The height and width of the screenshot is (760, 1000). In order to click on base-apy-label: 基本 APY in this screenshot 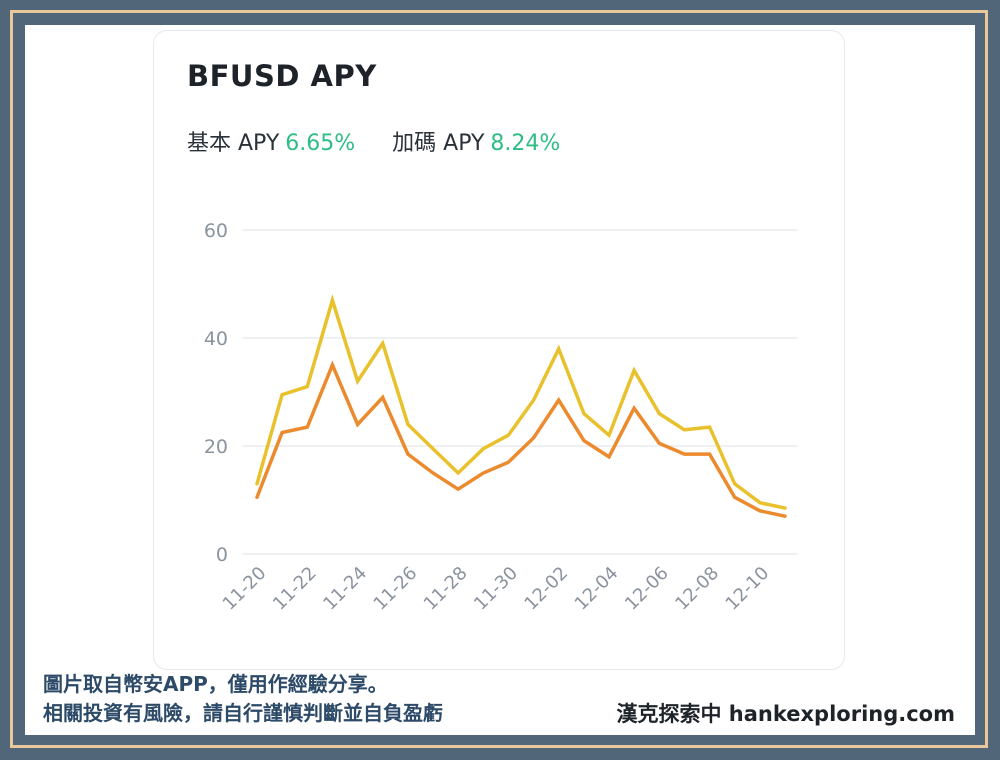, I will do `click(233, 143)`.